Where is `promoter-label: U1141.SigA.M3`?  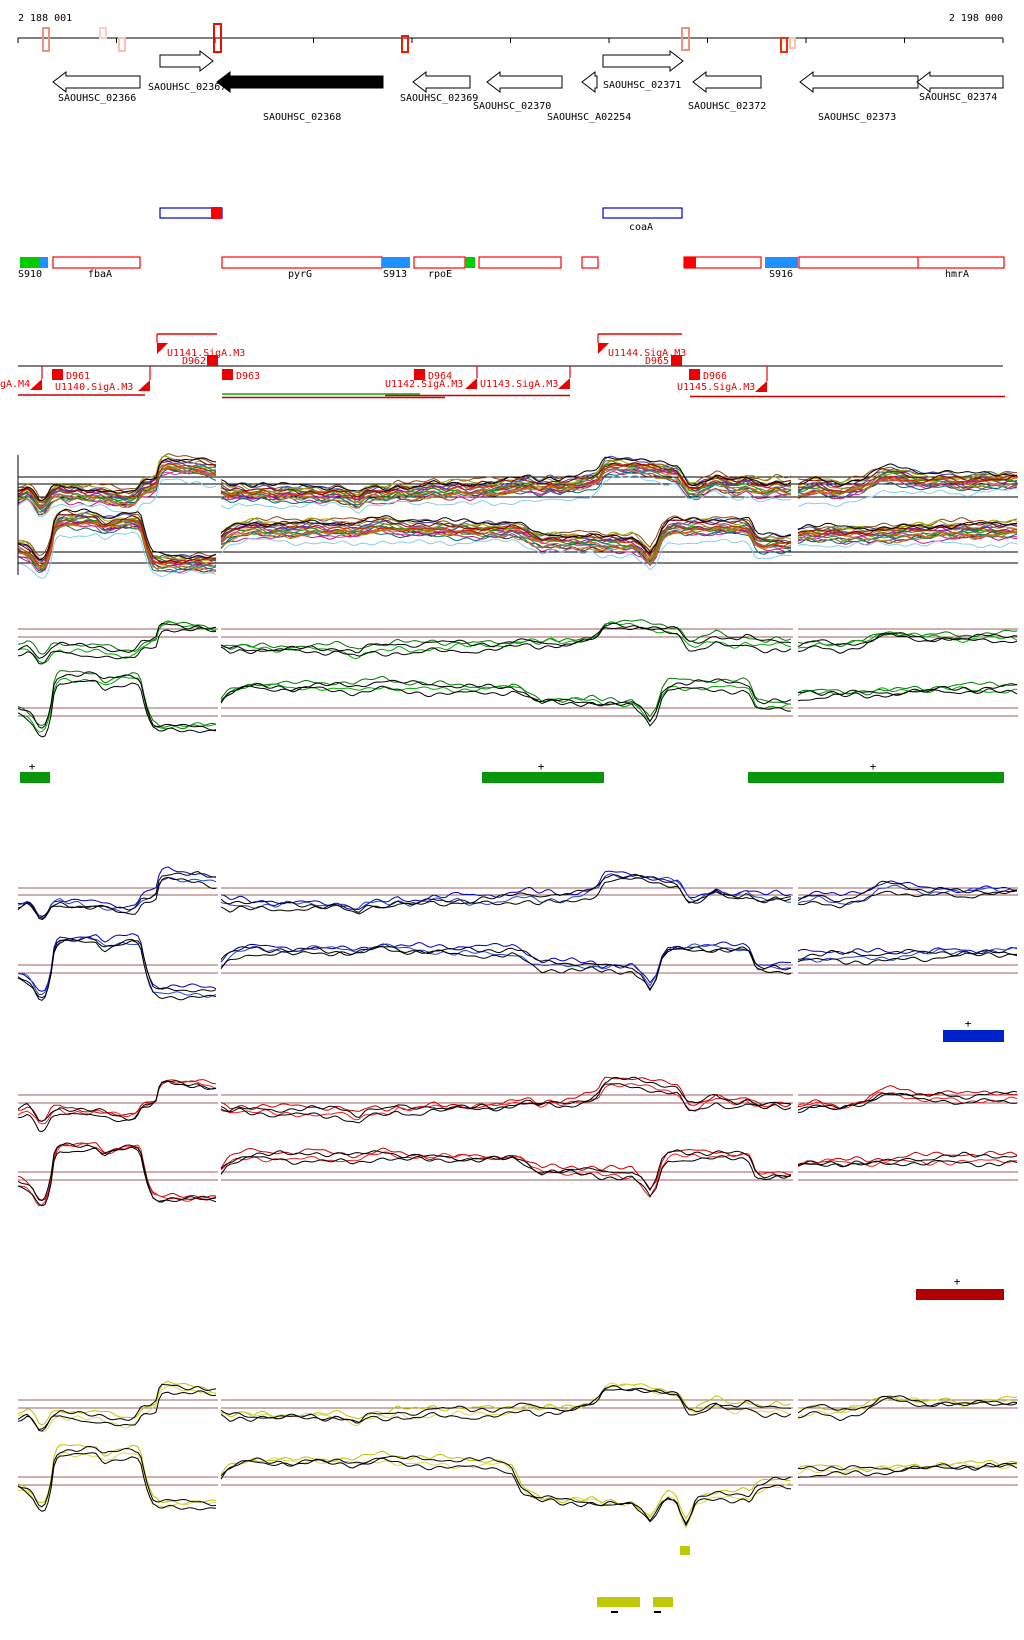 promoter-label: U1141.SigA.M3 is located at coordinates (206, 353).